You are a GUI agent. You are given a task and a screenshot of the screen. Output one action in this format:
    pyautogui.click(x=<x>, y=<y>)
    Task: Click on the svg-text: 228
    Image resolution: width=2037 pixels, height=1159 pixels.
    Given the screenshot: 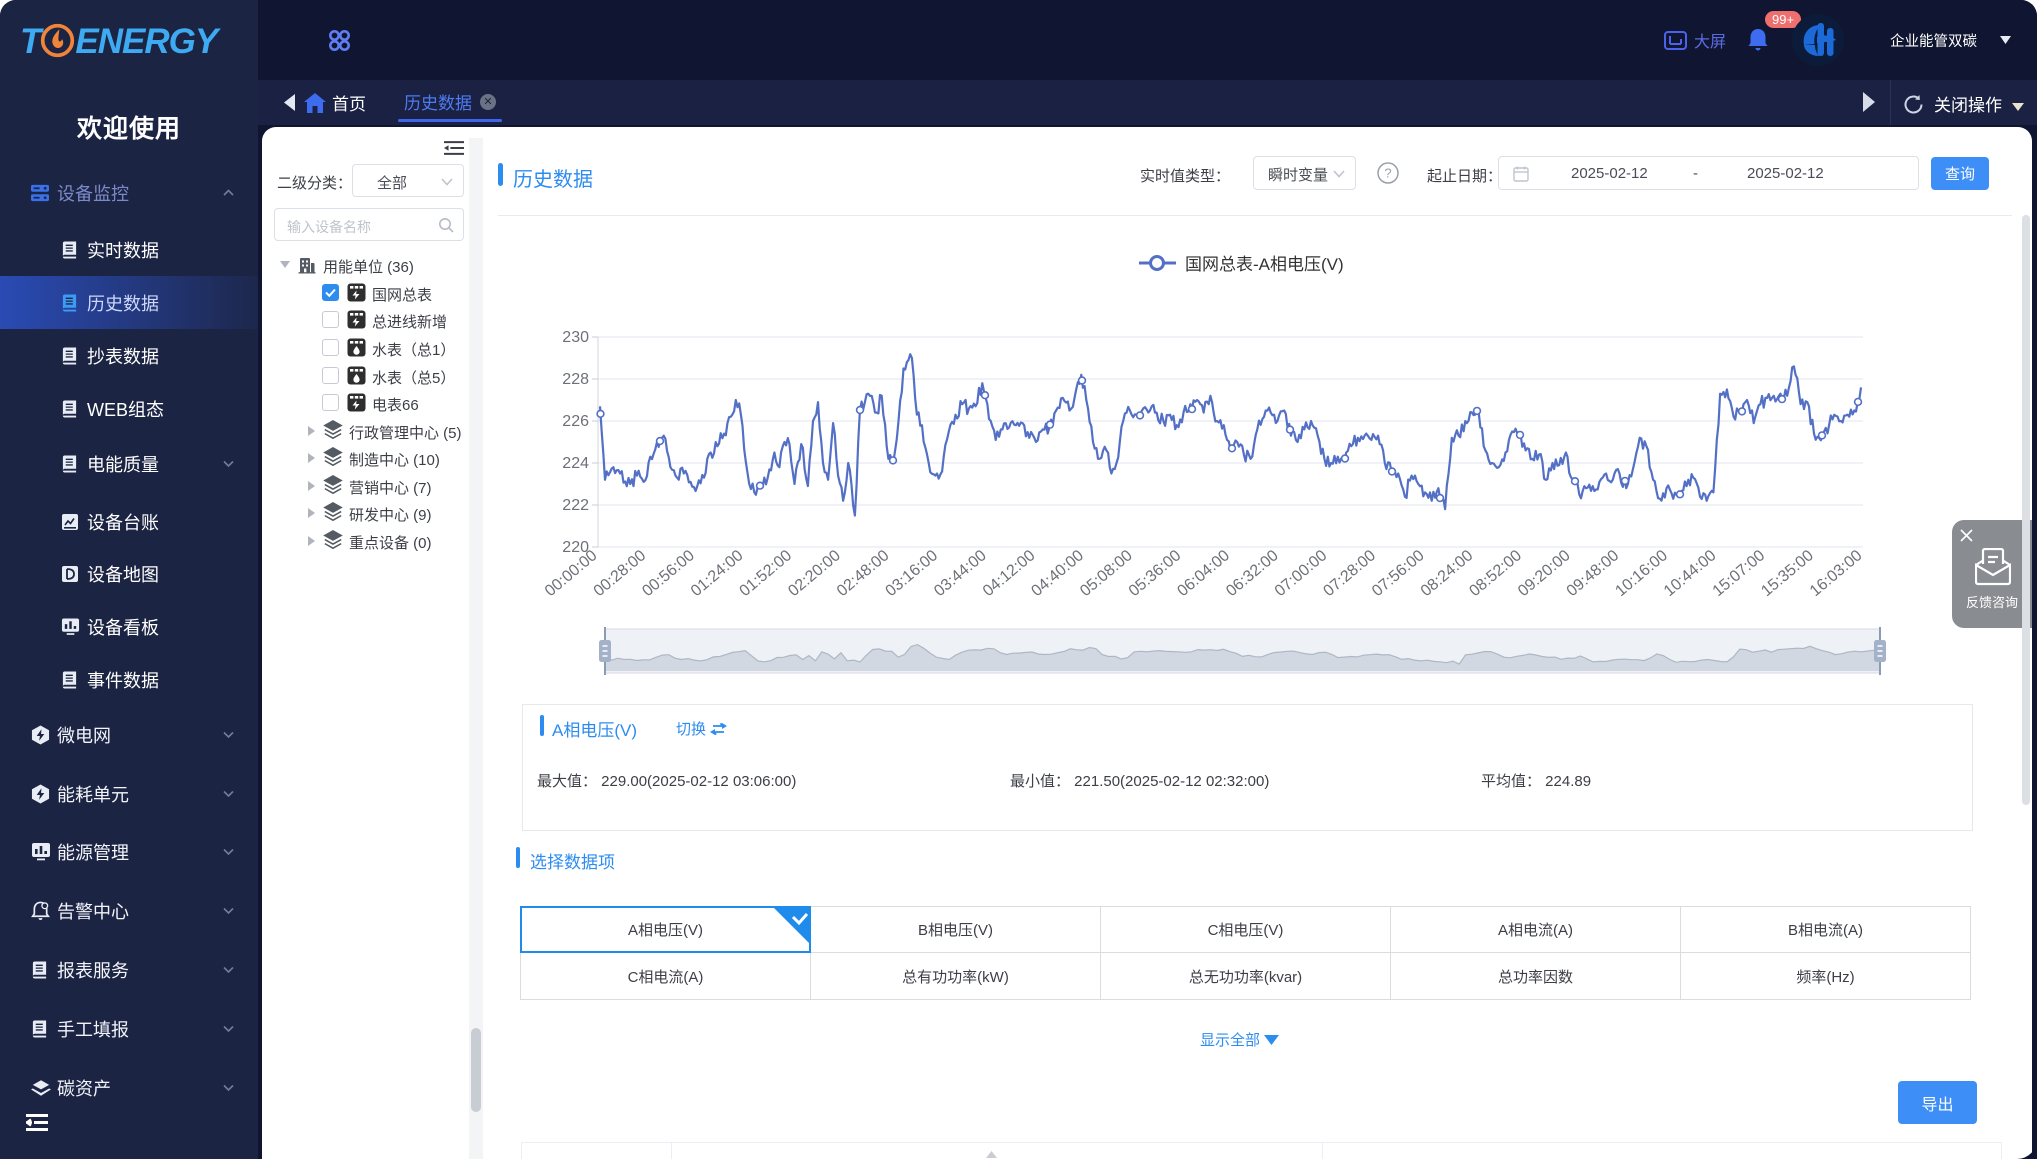 What is the action you would take?
    pyautogui.click(x=575, y=379)
    